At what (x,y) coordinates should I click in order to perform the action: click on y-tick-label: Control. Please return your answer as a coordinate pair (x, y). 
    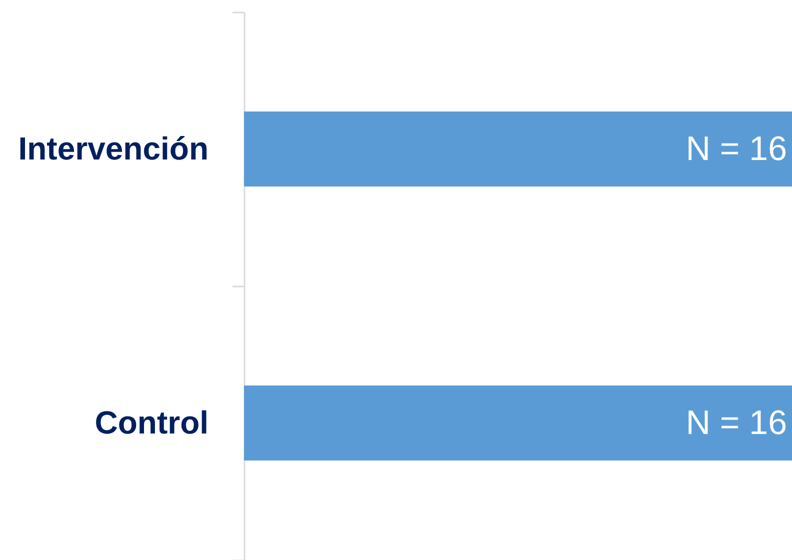
    Looking at the image, I should click on (151, 422).